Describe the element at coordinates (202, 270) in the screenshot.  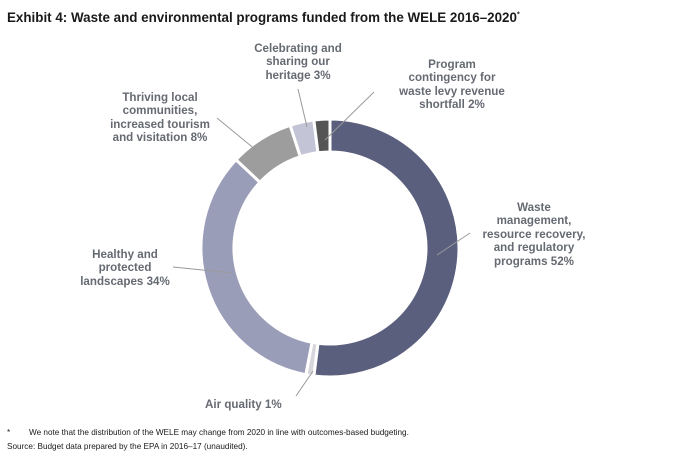
I see `leader-line-healthy` at that location.